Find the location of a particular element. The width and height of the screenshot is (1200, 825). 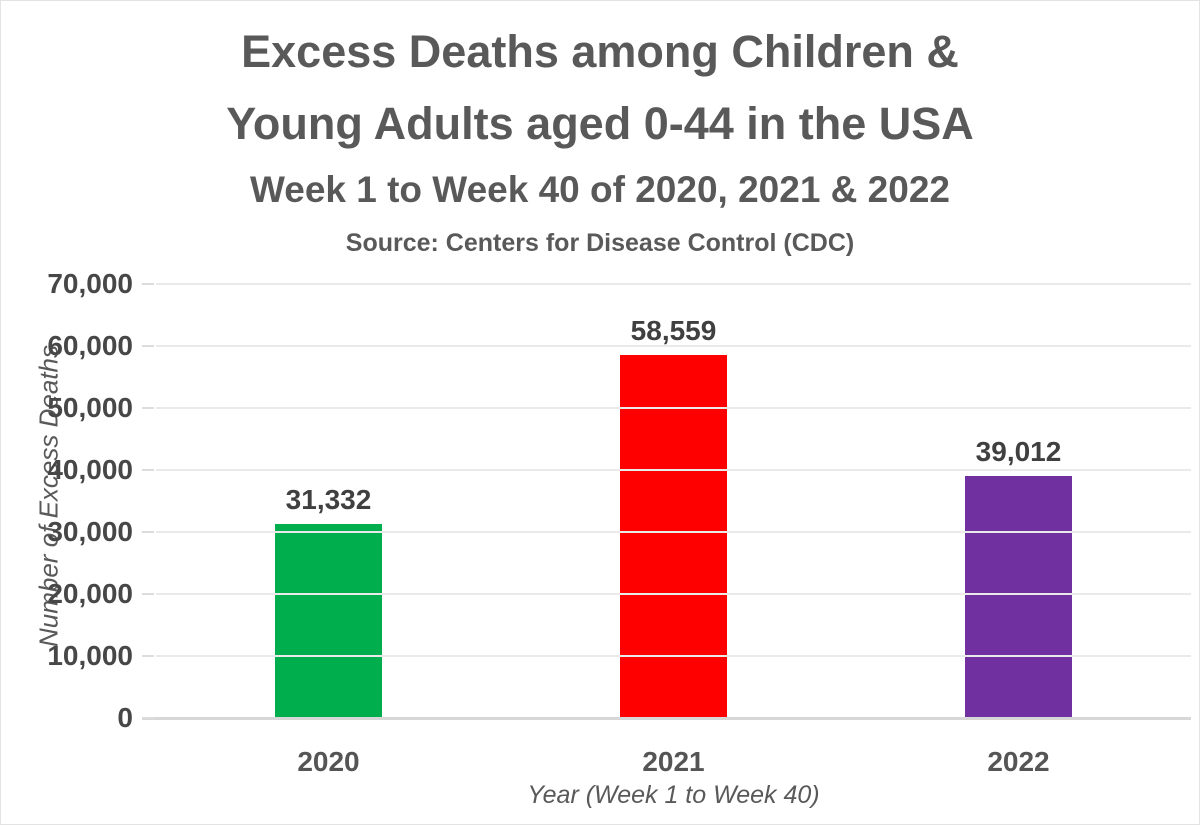

x-tick-label-2021: 2021 is located at coordinates (673, 761).